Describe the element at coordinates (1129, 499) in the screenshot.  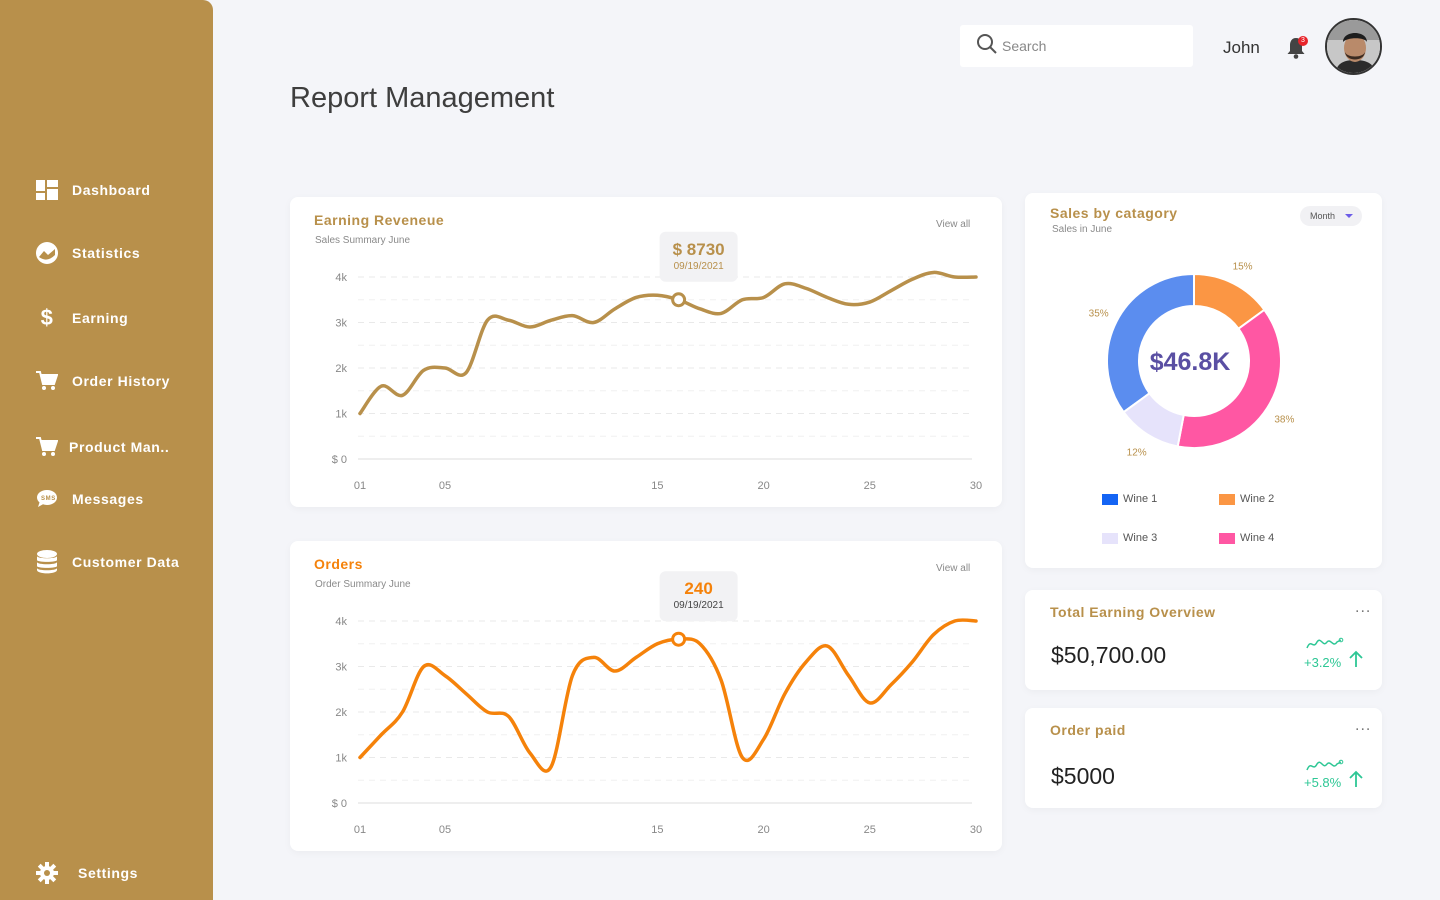
I see `legend-item: Wine 1` at that location.